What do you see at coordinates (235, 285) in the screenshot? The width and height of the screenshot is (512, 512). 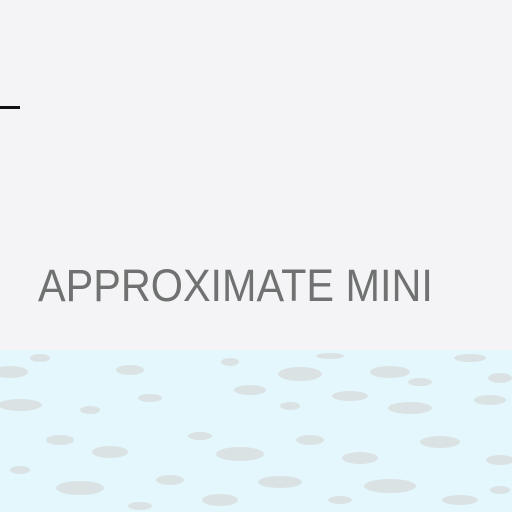 I see `caption-text: APPROXIMATE MINI` at bounding box center [235, 285].